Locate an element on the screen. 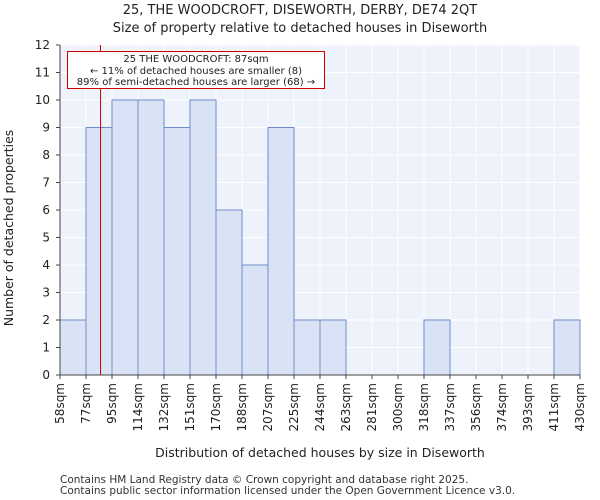 Image resolution: width=600 pixels, height=500 pixels. x-tick-label: 225sqm is located at coordinates (294, 407).